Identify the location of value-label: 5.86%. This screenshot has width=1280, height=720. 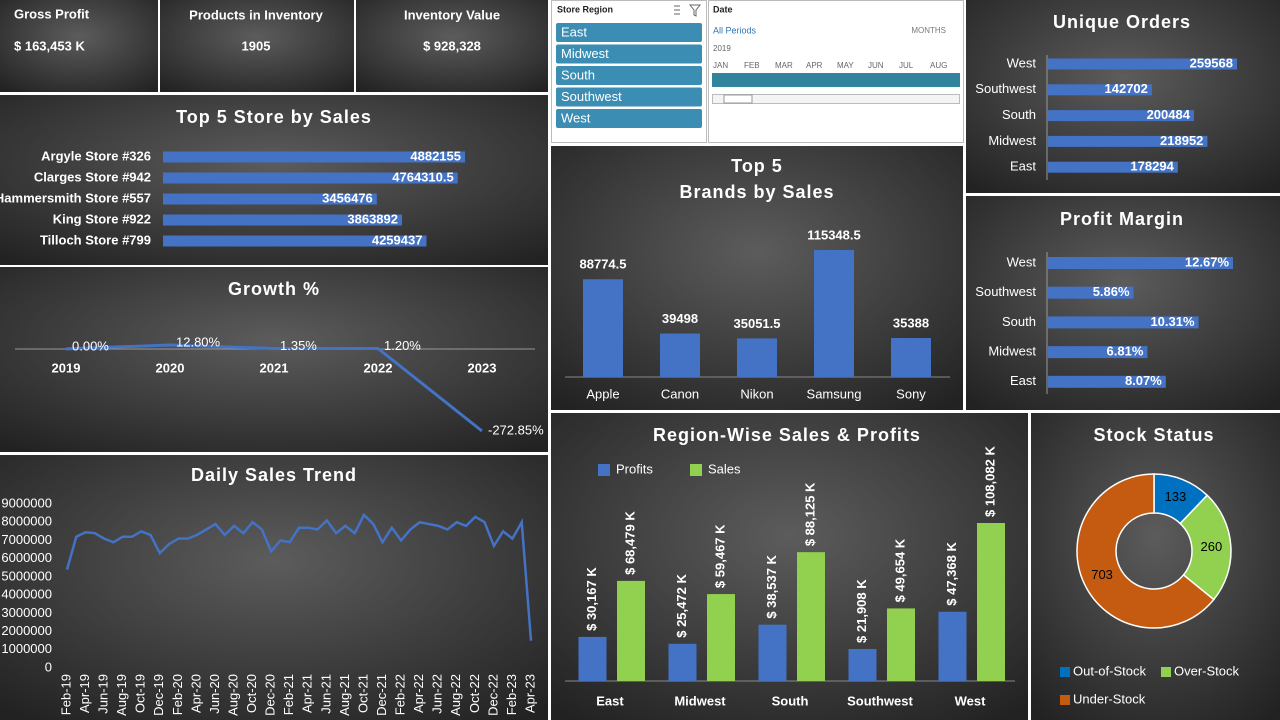
(1111, 291).